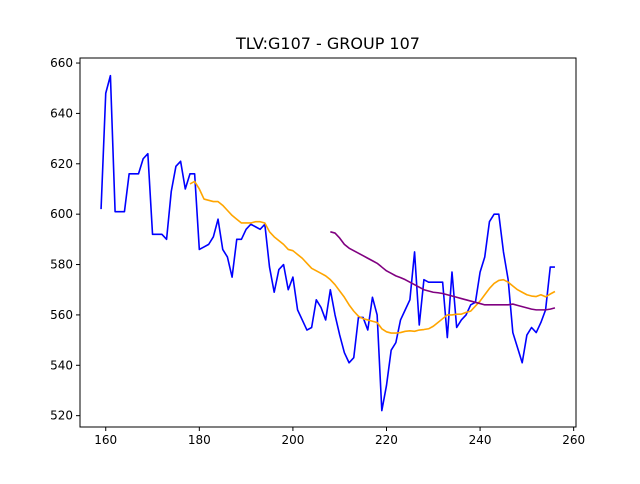 The image size is (640, 484). What do you see at coordinates (386, 440) in the screenshot?
I see `x-tick-label: 220` at bounding box center [386, 440].